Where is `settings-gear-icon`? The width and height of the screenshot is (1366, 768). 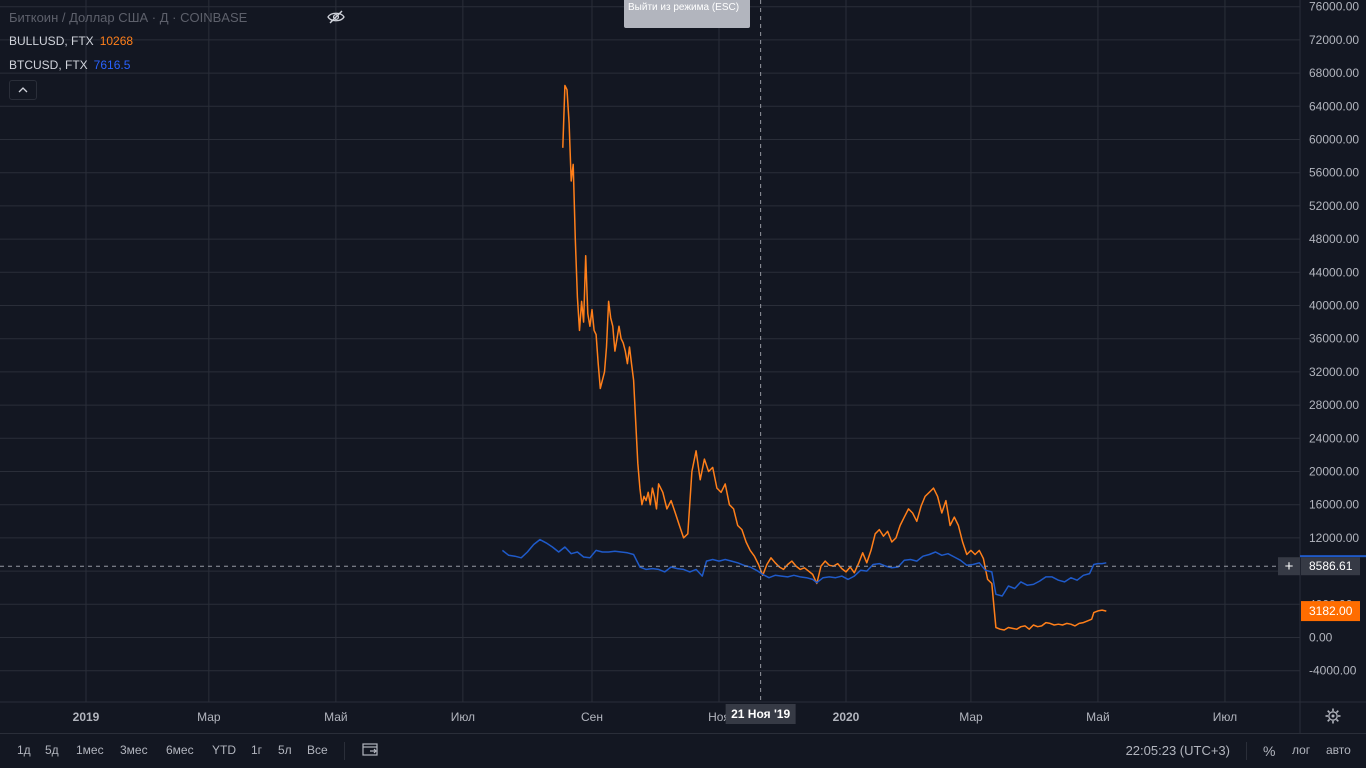
settings-gear-icon is located at coordinates (1333, 716).